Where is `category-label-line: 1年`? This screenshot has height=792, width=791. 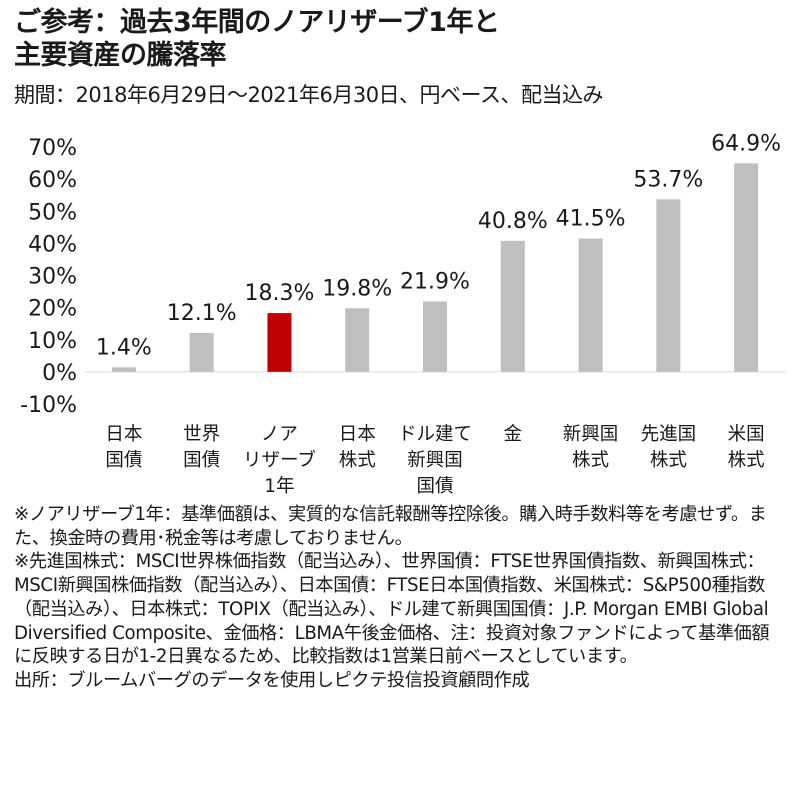 category-label-line: 1年 is located at coordinates (279, 486).